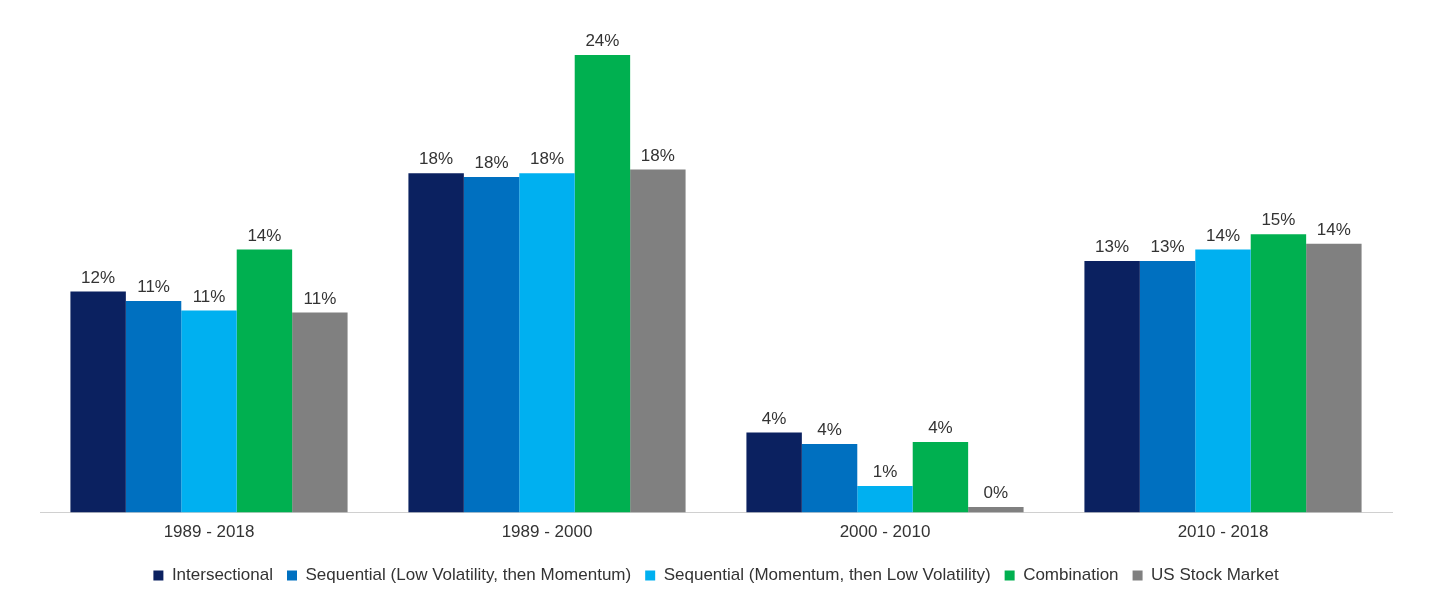 This screenshot has height=594, width=1432. What do you see at coordinates (547, 532) in the screenshot?
I see `x-tick-label: 1989 - 2000` at bounding box center [547, 532].